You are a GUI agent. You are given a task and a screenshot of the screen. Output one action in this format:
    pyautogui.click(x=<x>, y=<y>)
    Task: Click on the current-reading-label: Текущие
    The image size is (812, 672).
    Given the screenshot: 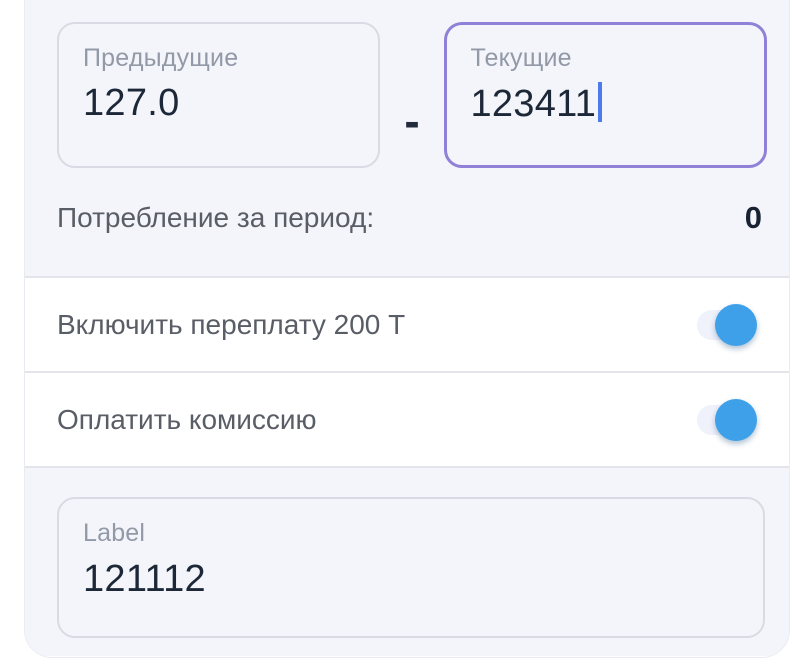 What is the action you would take?
    pyautogui.click(x=521, y=58)
    